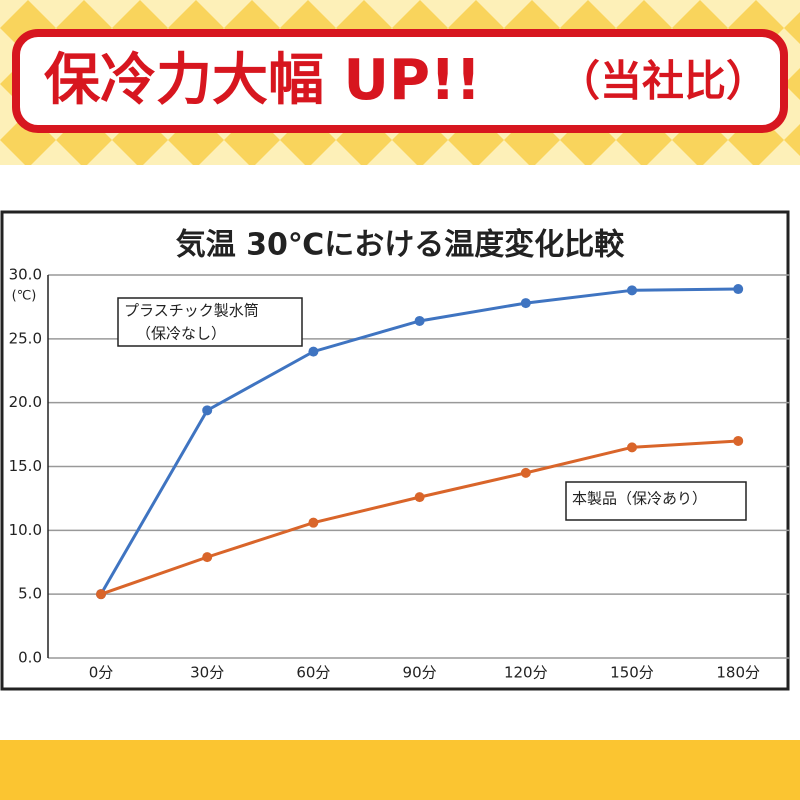 The height and width of the screenshot is (800, 800). Describe the element at coordinates (25, 402) in the screenshot. I see `y-tick-label: 20.0` at that location.